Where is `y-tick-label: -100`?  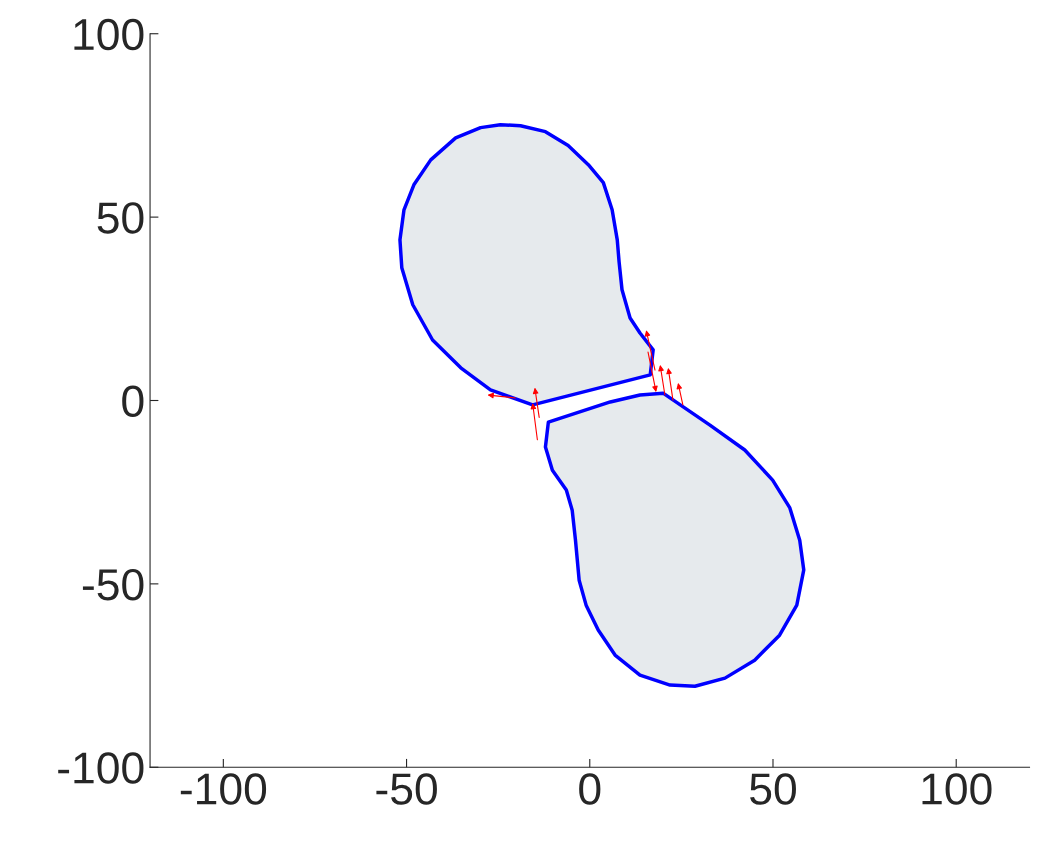 y-tick-label: -100 is located at coordinates (101, 768).